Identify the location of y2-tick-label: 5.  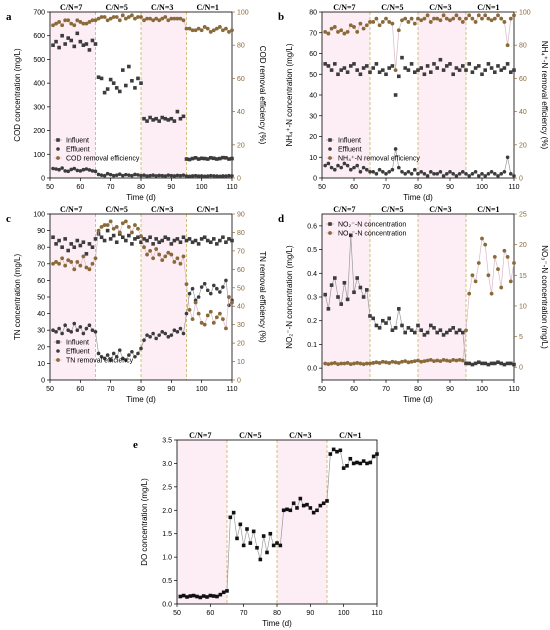
(521, 337).